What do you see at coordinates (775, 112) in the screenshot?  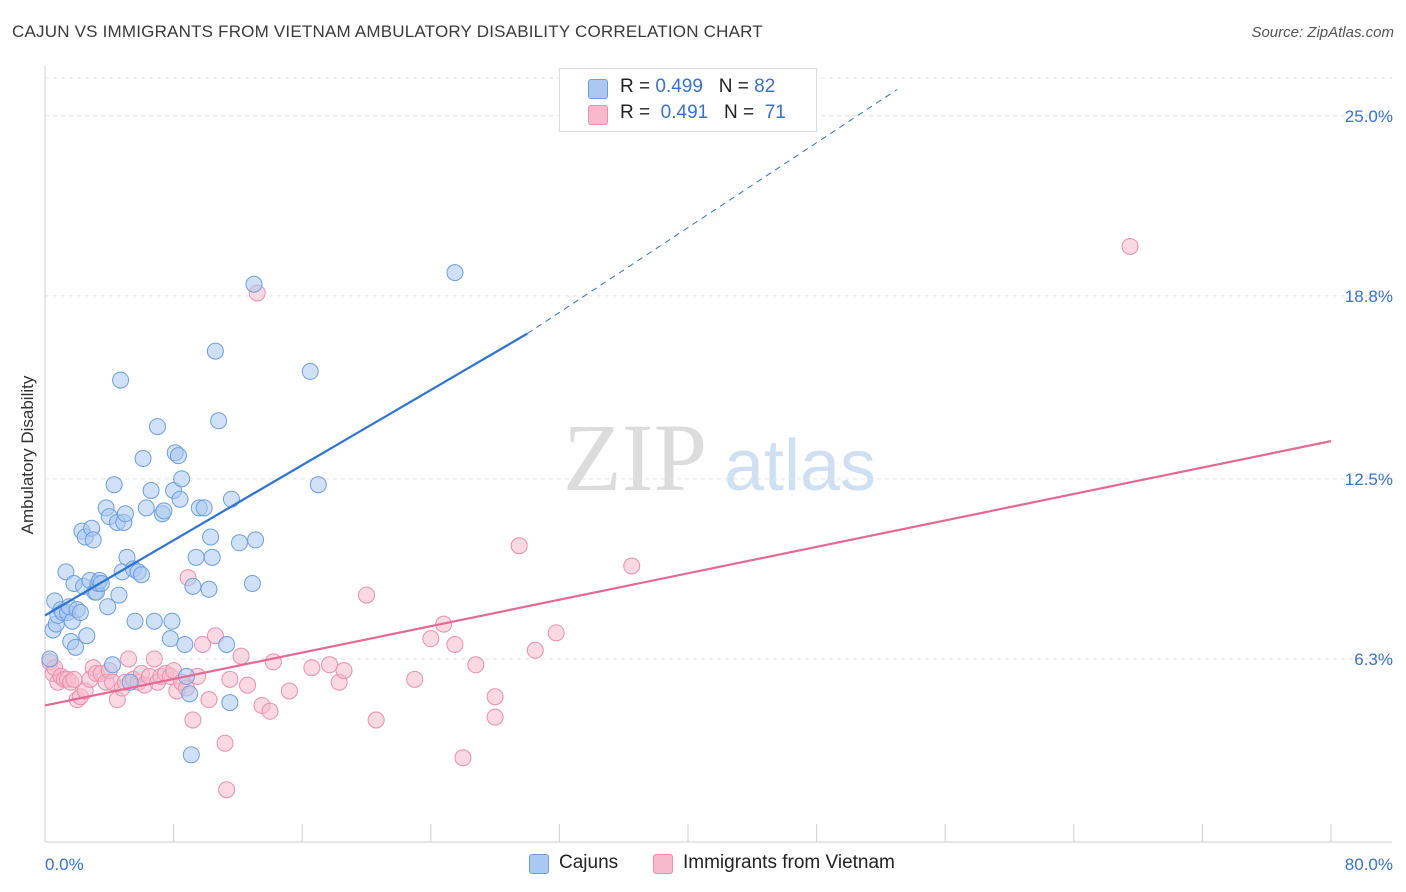 I see `legend-n-value: 71` at bounding box center [775, 112].